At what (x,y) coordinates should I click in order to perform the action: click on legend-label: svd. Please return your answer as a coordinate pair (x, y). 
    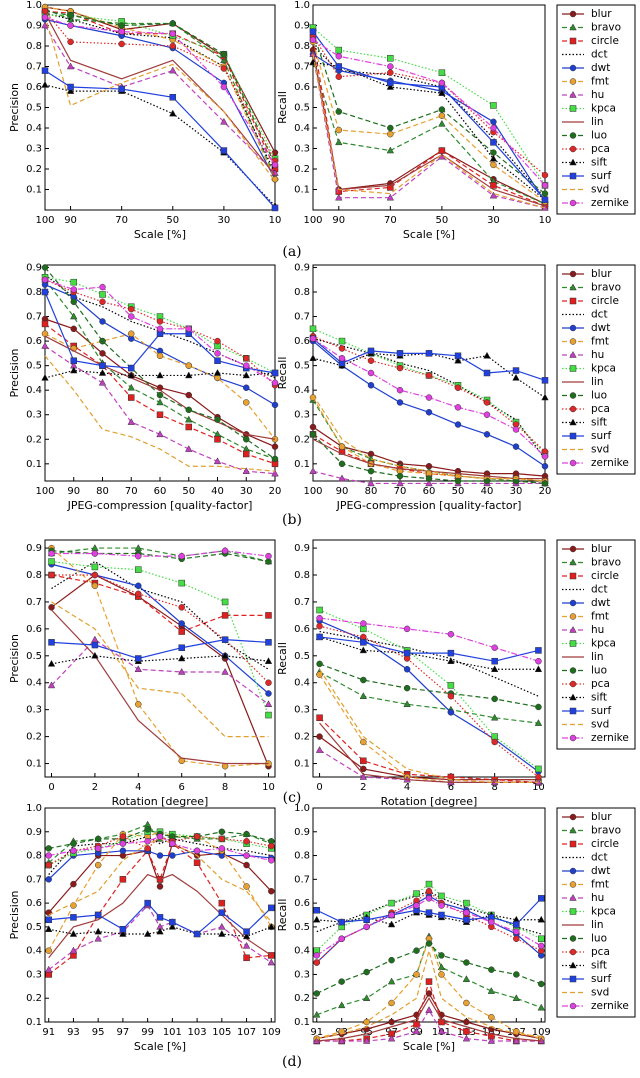
    Looking at the image, I should click on (600, 450).